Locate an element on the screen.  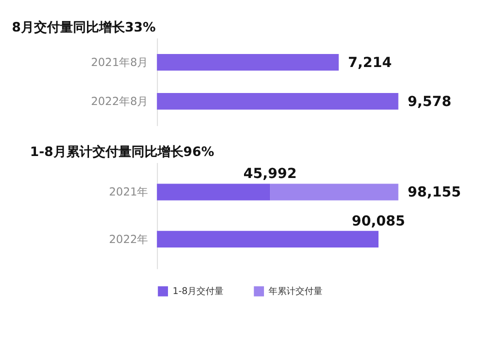
data-label: 9,578 is located at coordinates (430, 102).